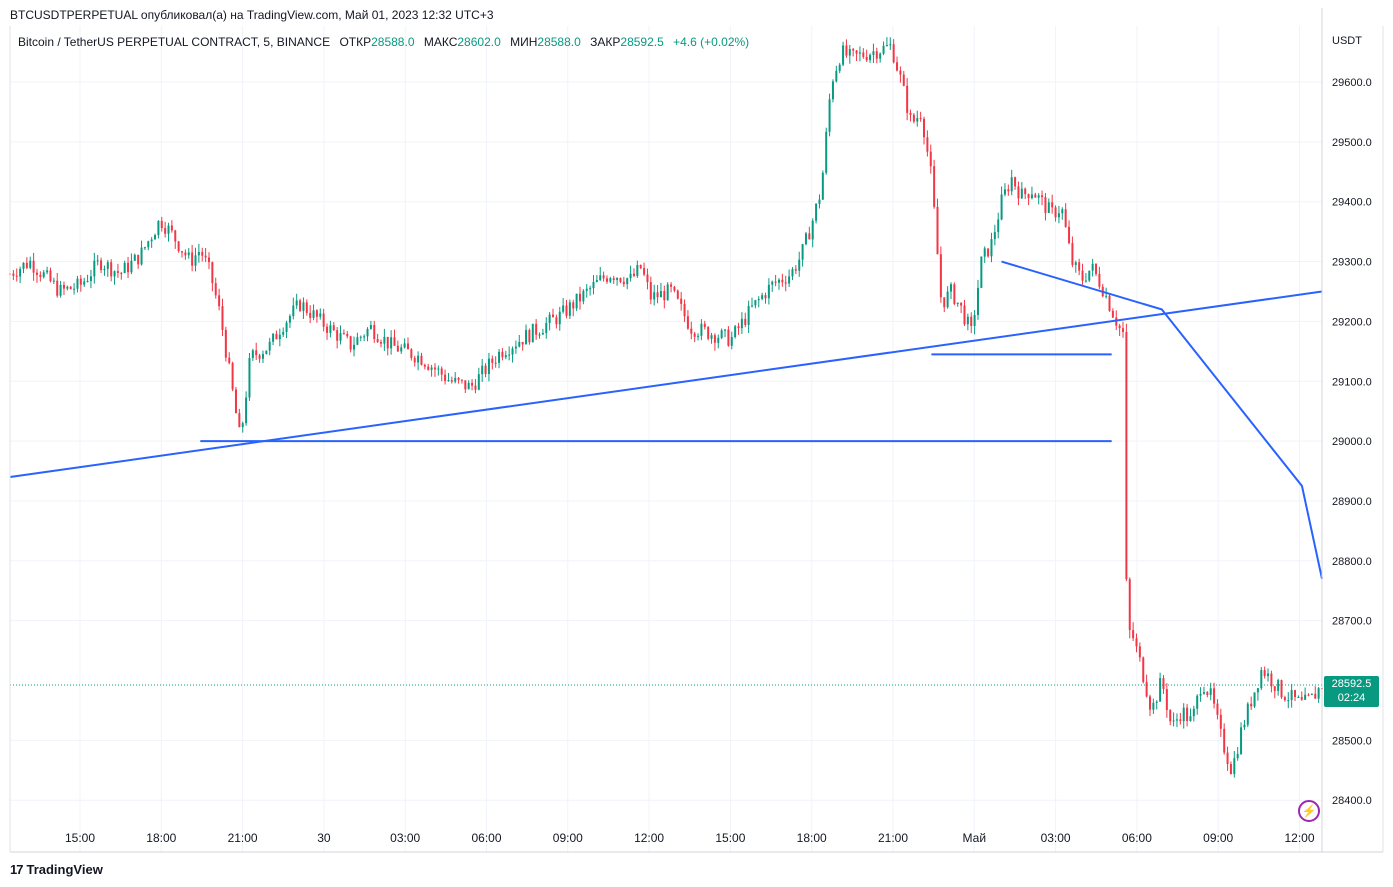 This screenshot has height=887, width=1393. Describe the element at coordinates (1352, 562) in the screenshot. I see `y-tick-label: 28800.0` at that location.